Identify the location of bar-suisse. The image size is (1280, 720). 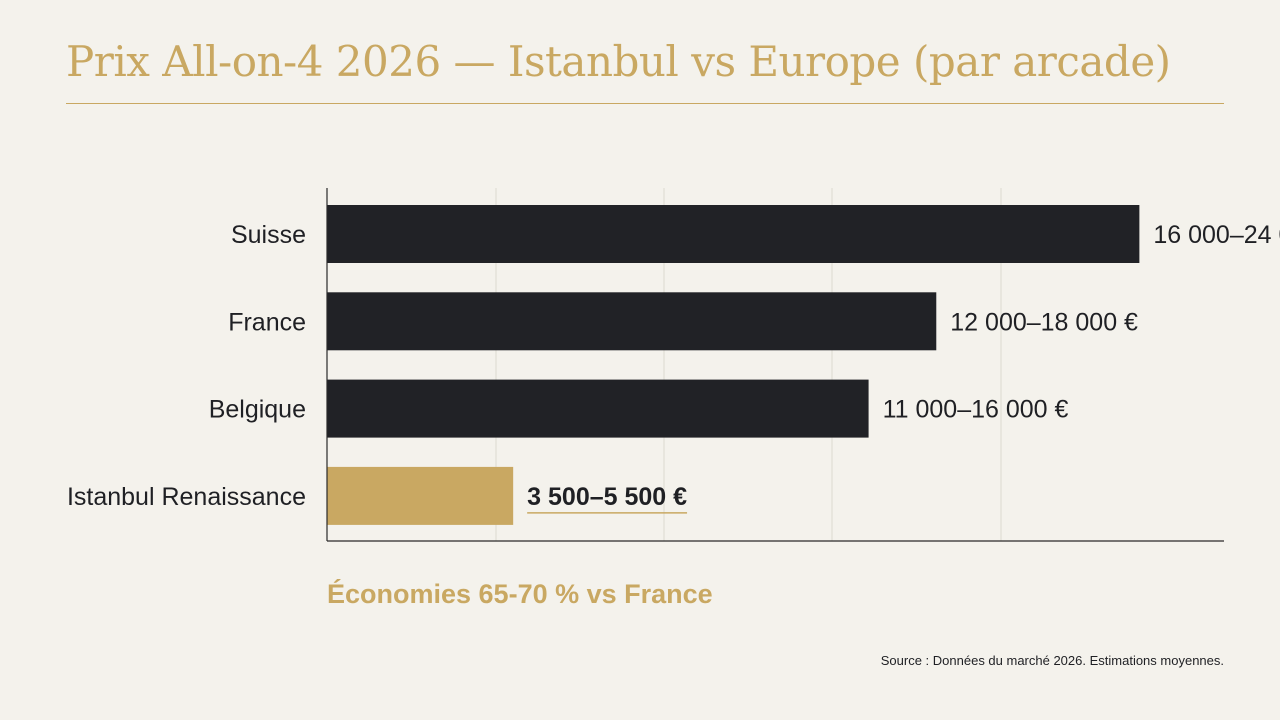
(733, 234).